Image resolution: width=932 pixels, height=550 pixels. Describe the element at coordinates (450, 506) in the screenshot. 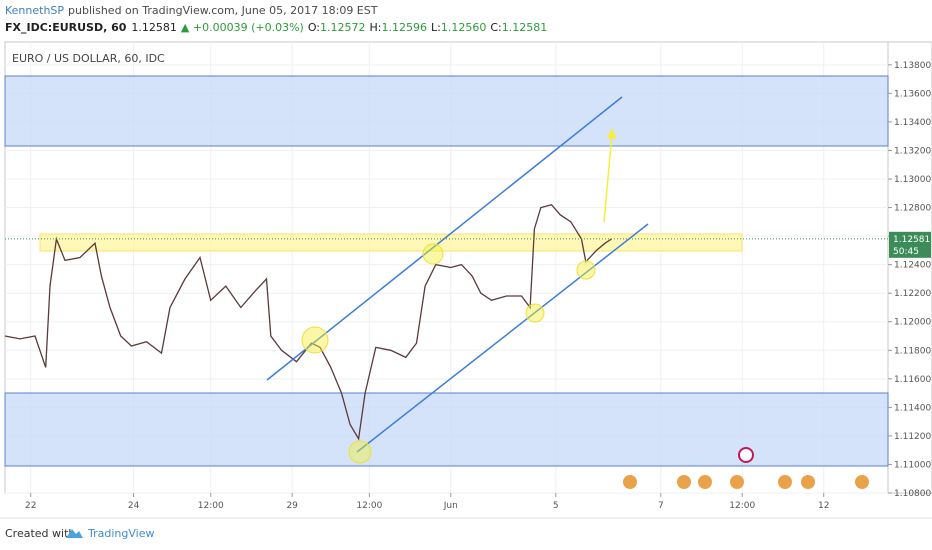

I see `x-tick-label: Jun` at that location.